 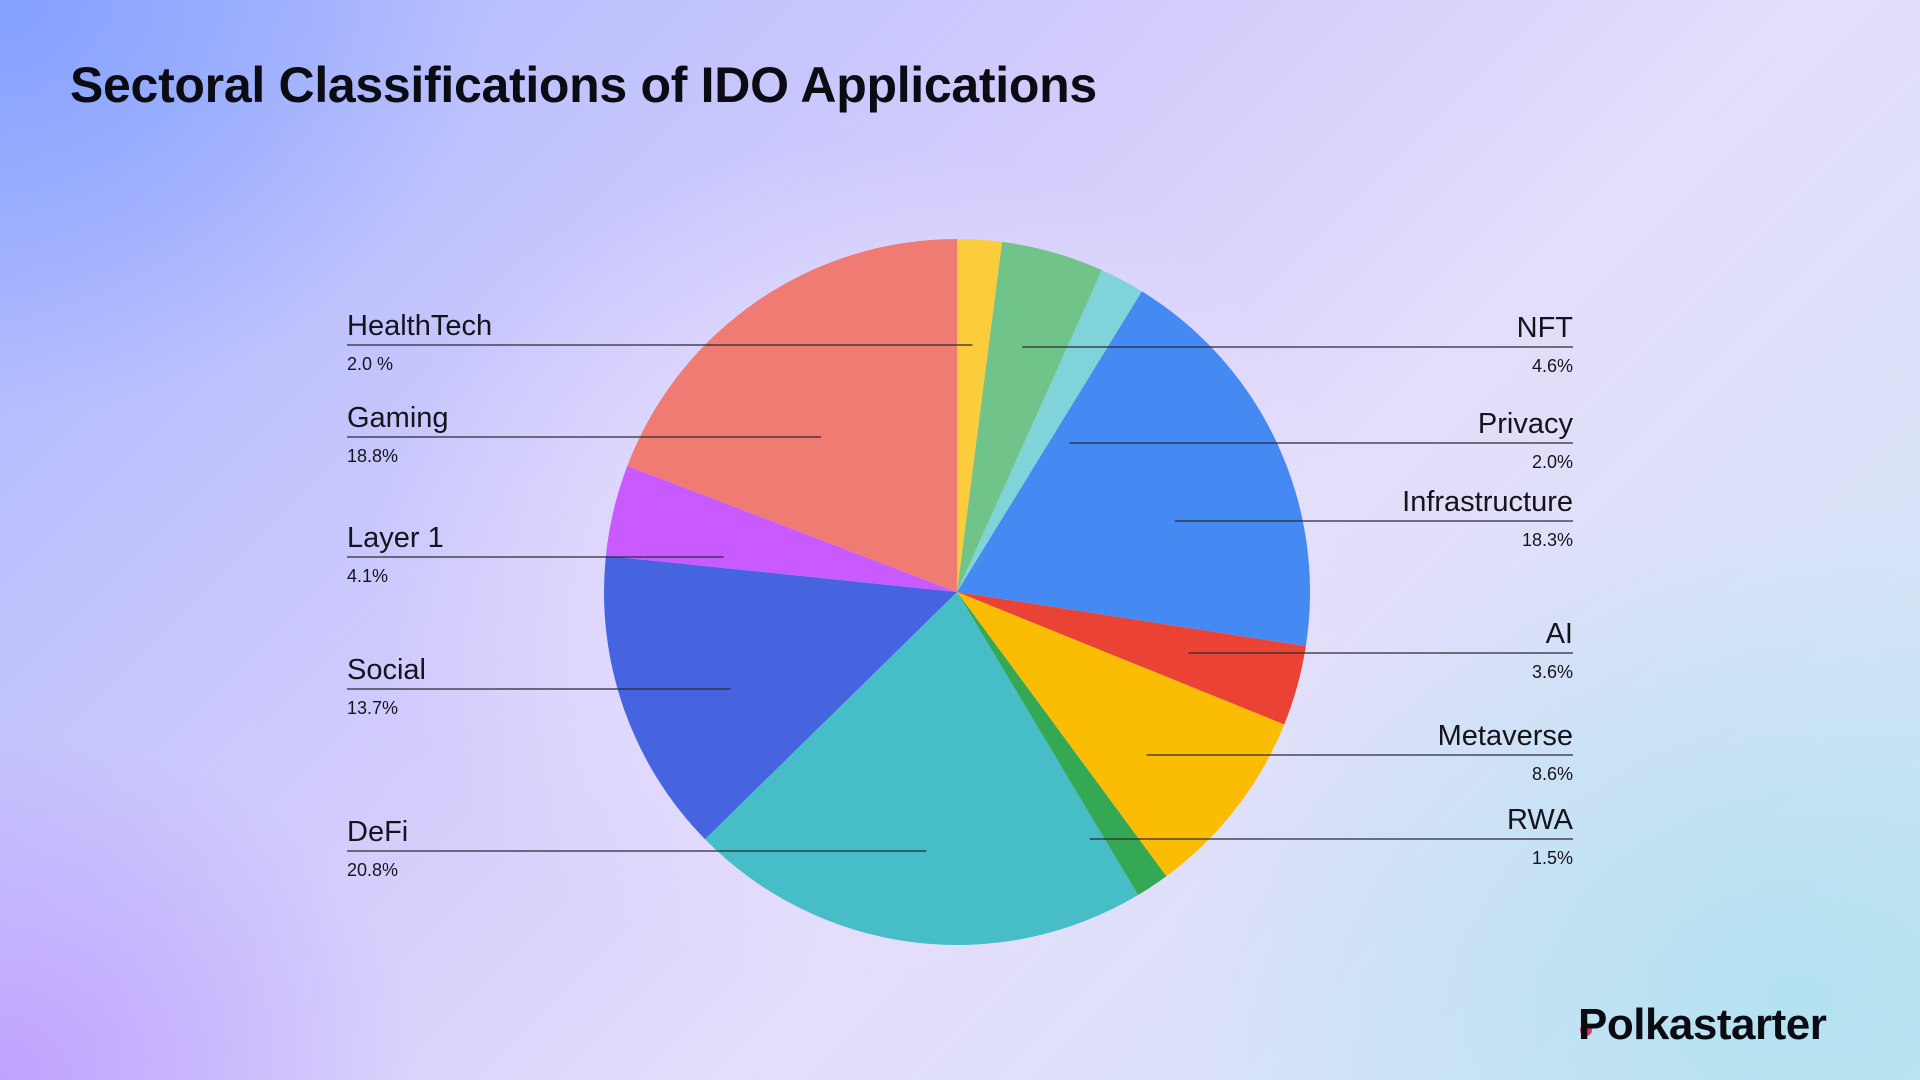 I want to click on polkastarter-logo: Polkastarter, so click(x=1702, y=1024).